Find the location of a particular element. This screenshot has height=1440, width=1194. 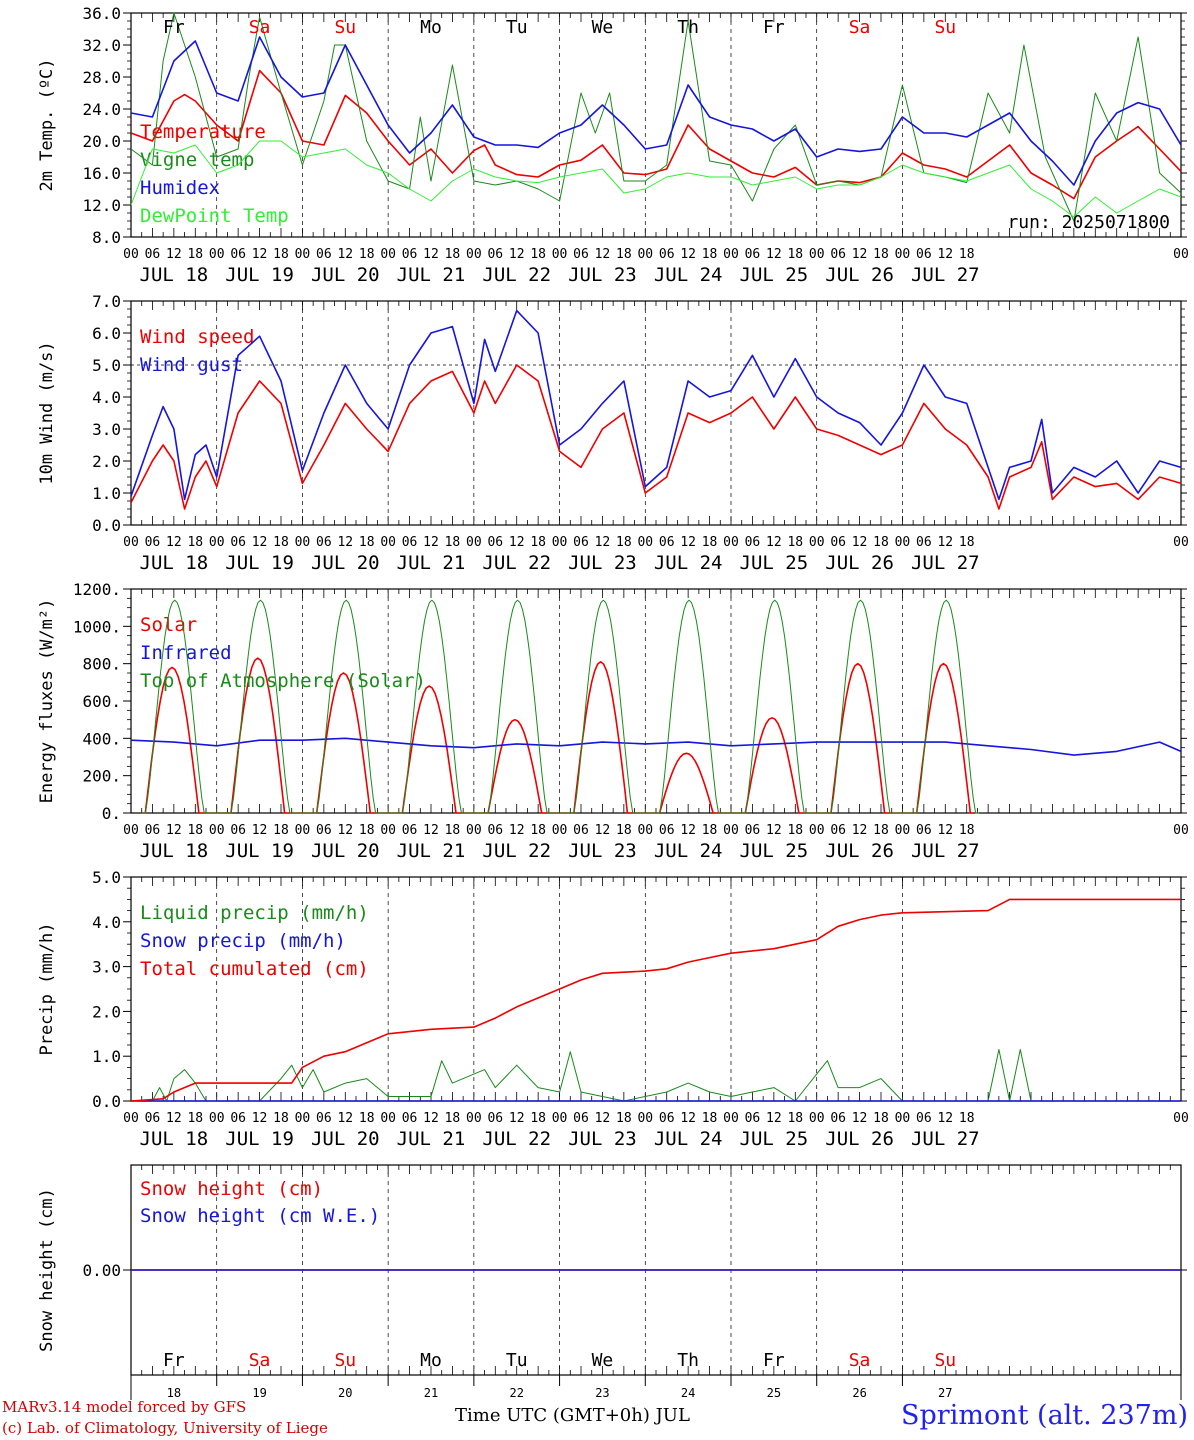

day-label: JUL 27 is located at coordinates (945, 563).